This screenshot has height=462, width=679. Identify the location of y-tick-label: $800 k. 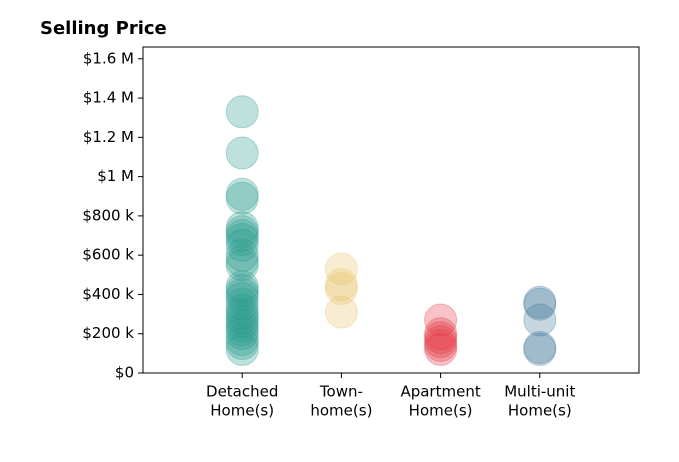
(108, 215).